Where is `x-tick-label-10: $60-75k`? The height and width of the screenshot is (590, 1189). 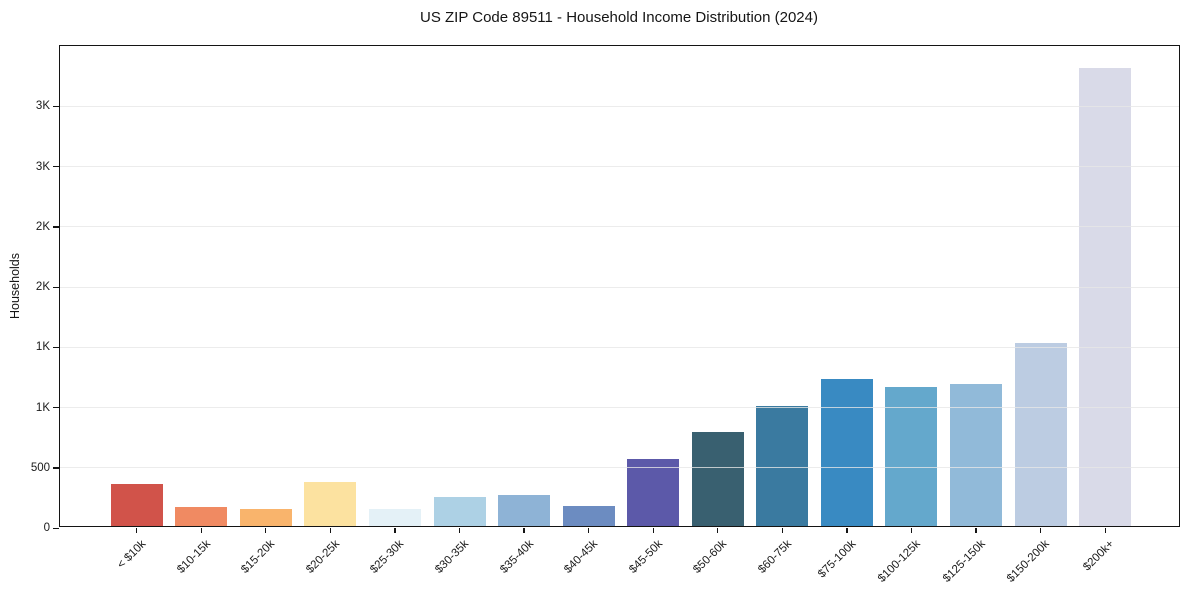
x-tick-label-10: $60-75k is located at coordinates (774, 557).